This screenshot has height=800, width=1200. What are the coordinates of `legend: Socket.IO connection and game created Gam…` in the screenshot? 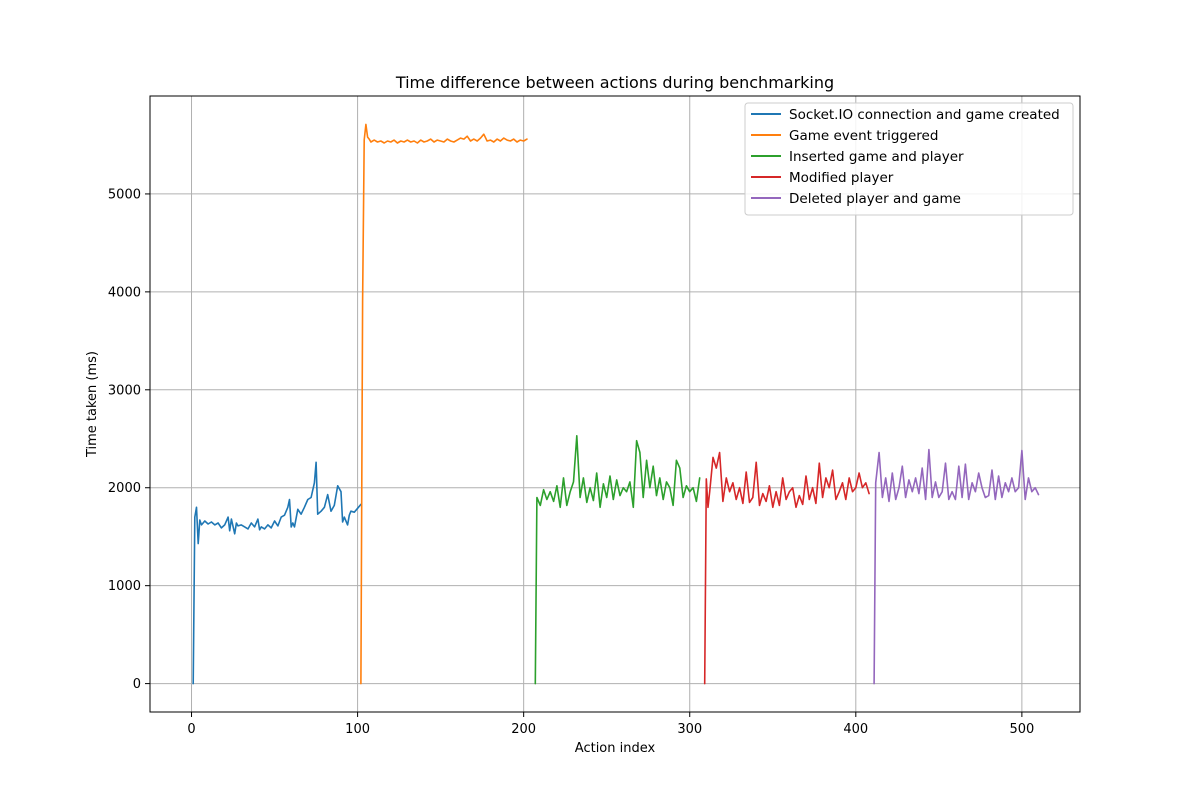 It's located at (909, 159).